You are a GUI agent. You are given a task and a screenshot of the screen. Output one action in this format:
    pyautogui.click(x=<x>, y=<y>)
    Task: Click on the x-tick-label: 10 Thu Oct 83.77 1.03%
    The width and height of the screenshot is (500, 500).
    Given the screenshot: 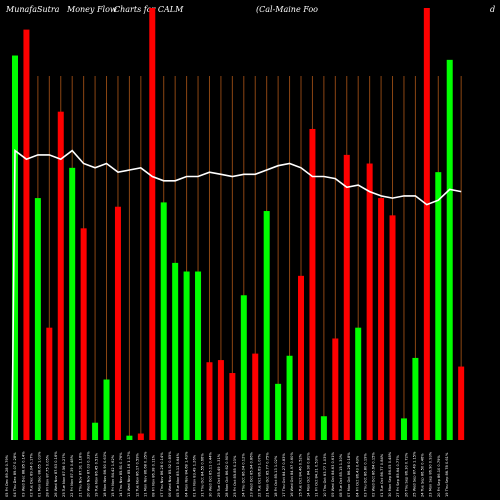 What is the action you would take?
    pyautogui.click(x=325, y=475)
    